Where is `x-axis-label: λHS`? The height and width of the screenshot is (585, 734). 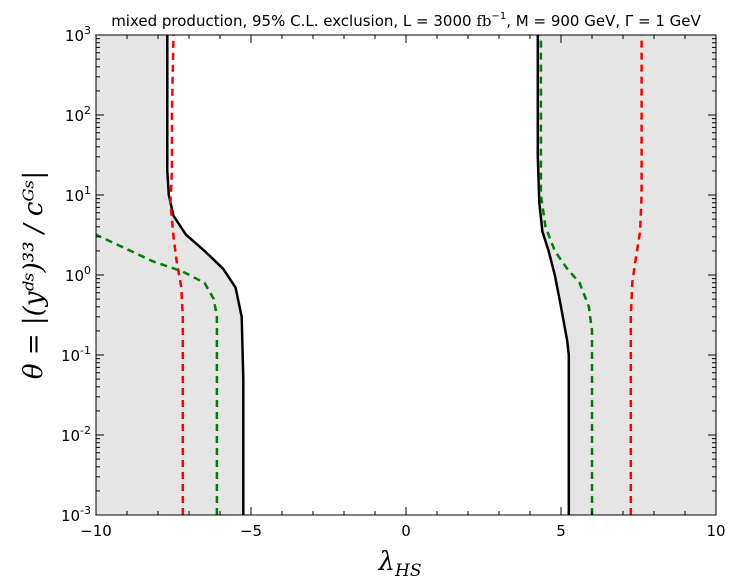 x-axis-label: λHS is located at coordinates (400, 564).